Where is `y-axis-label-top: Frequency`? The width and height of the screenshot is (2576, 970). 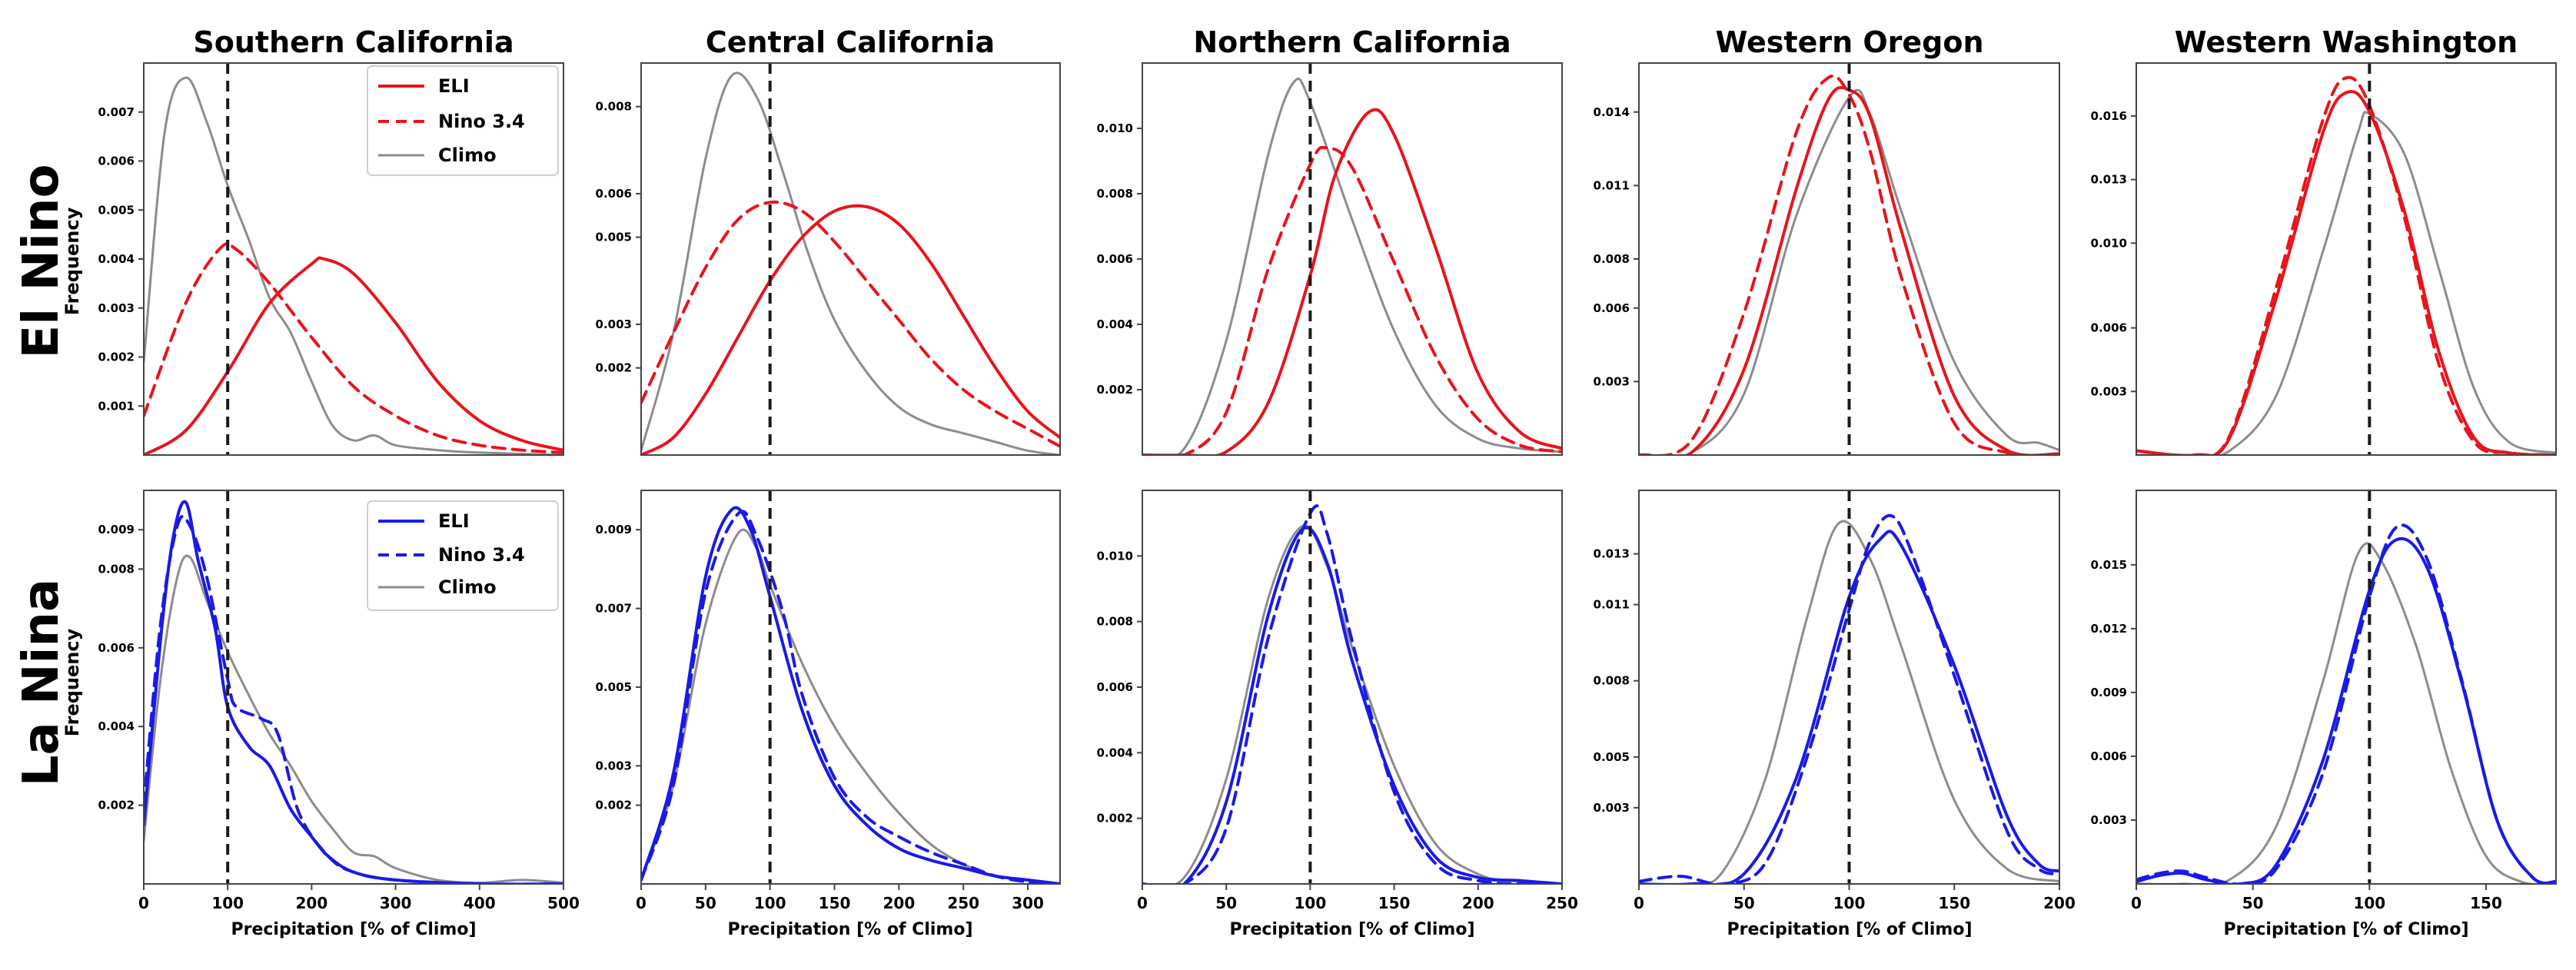
y-axis-label-top: Frequency is located at coordinates (72, 261).